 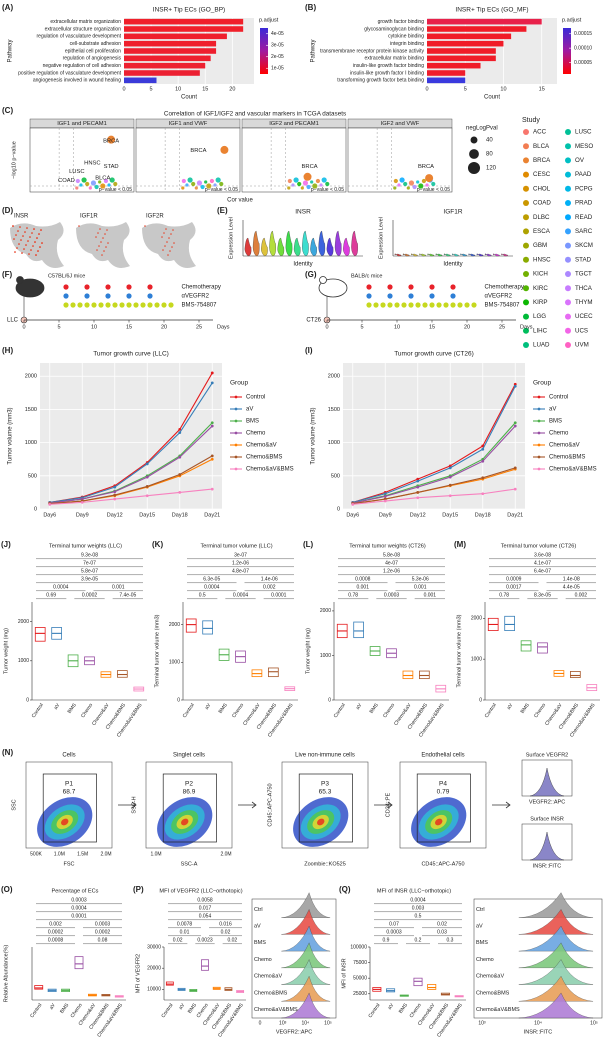 What do you see at coordinates (14, 804) in the screenshot?
I see `y-axis-label: SSC` at bounding box center [14, 804].